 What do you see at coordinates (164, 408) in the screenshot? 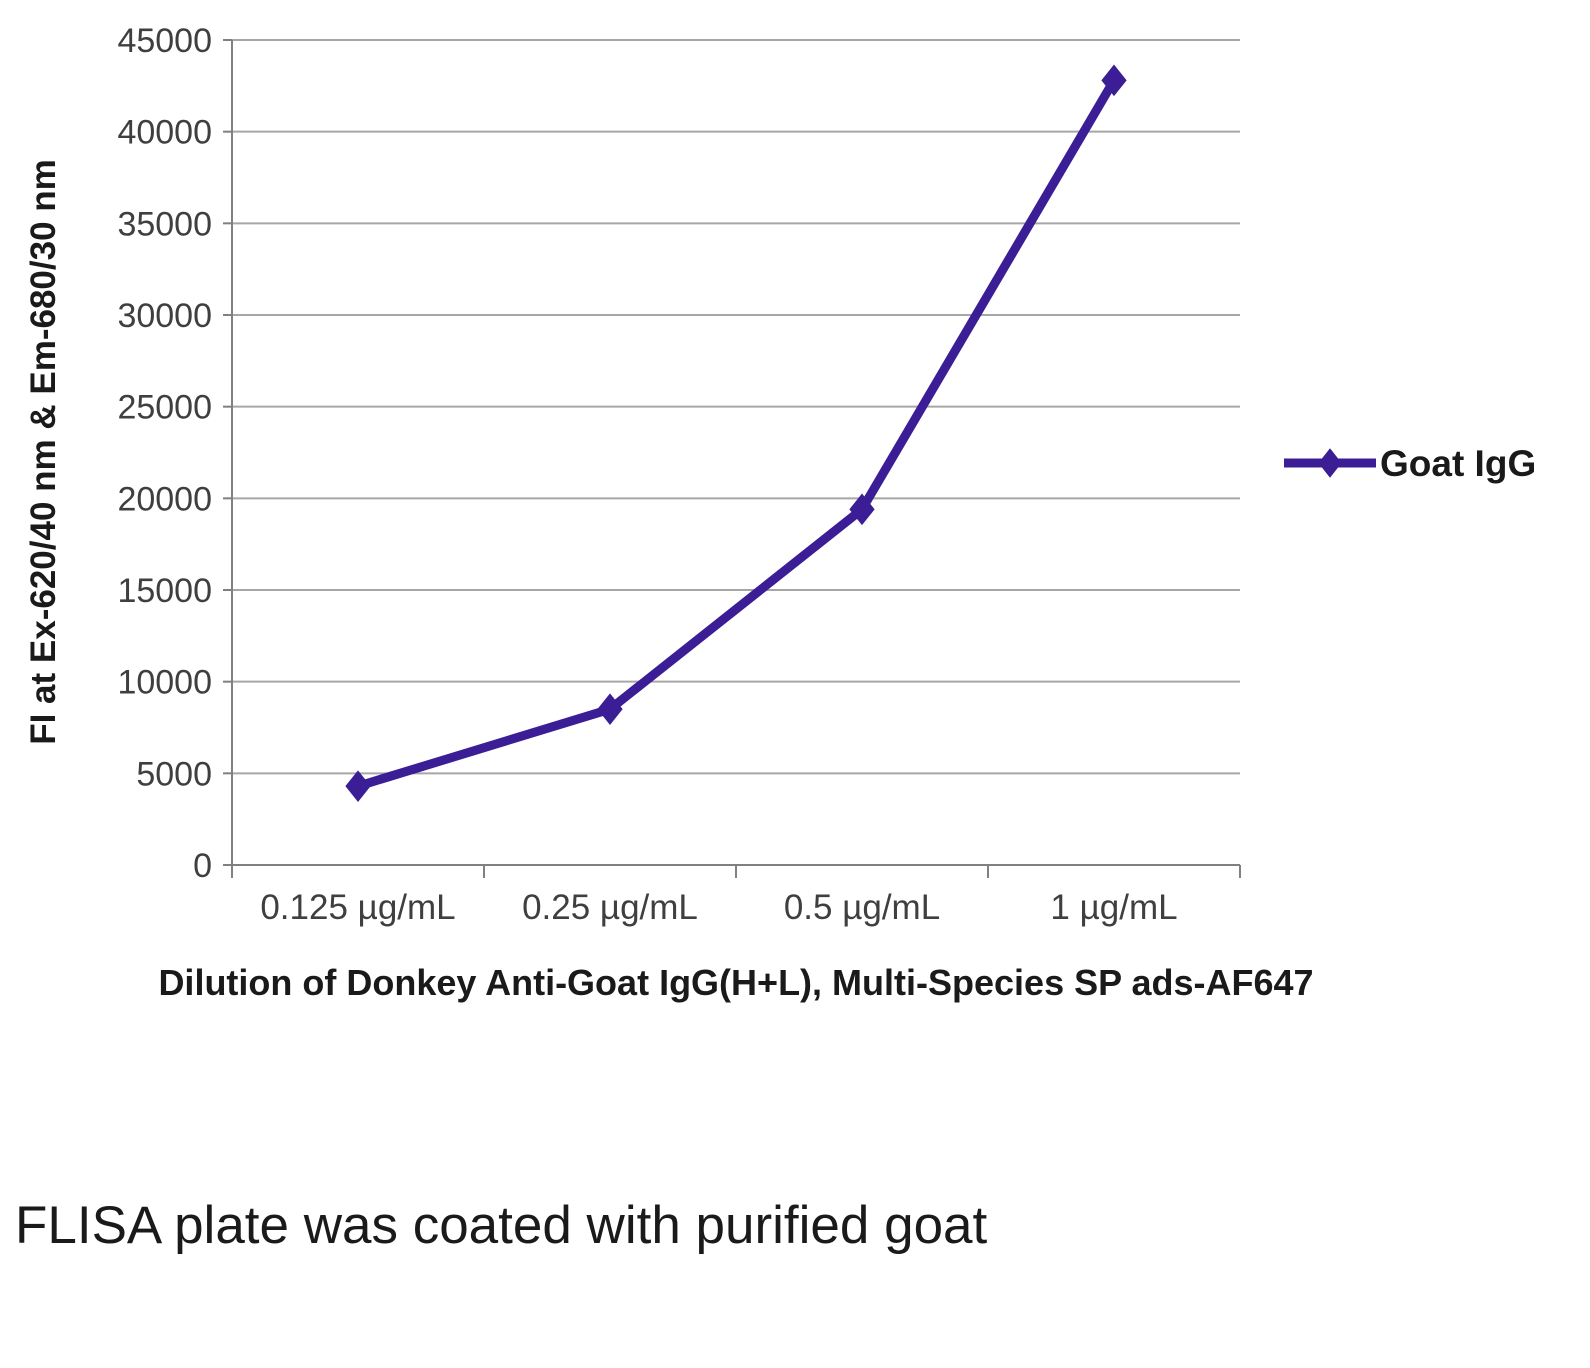
I see `y-tick-label: 25000` at bounding box center [164, 408].